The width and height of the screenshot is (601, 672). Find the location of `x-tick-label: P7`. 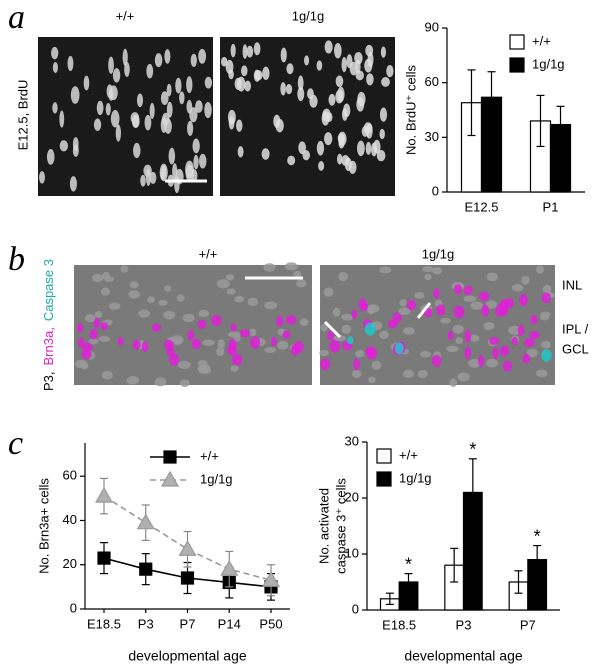

x-tick-label: P7 is located at coordinates (528, 624).